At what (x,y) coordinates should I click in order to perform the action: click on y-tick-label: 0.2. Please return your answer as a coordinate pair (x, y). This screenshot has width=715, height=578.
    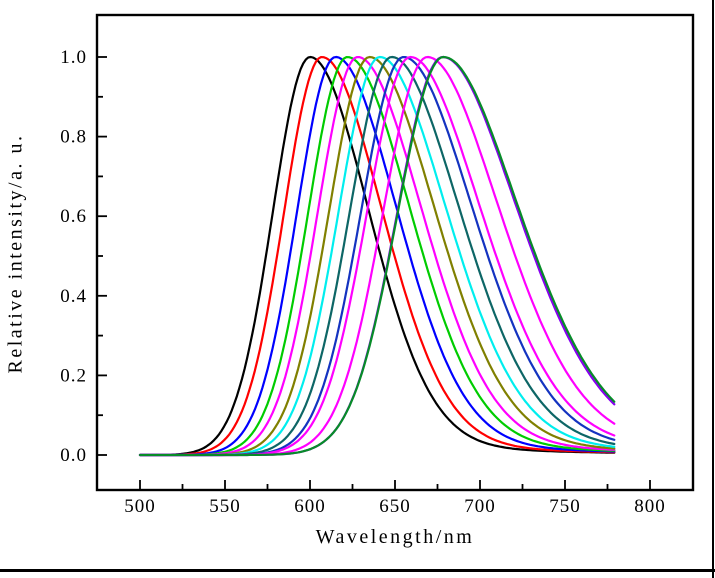
    Looking at the image, I should click on (73, 375).